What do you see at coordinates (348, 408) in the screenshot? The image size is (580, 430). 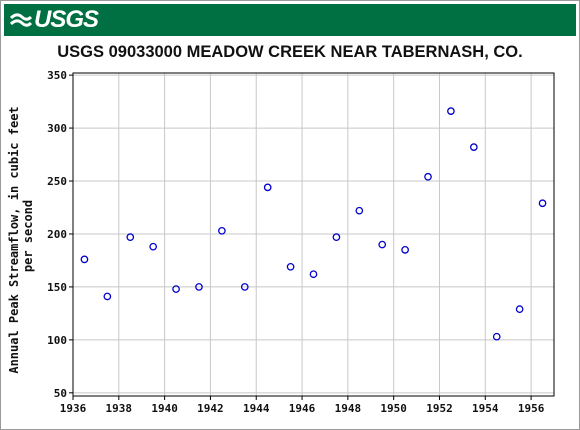 I see `x-tick-label: 1948` at bounding box center [348, 408].